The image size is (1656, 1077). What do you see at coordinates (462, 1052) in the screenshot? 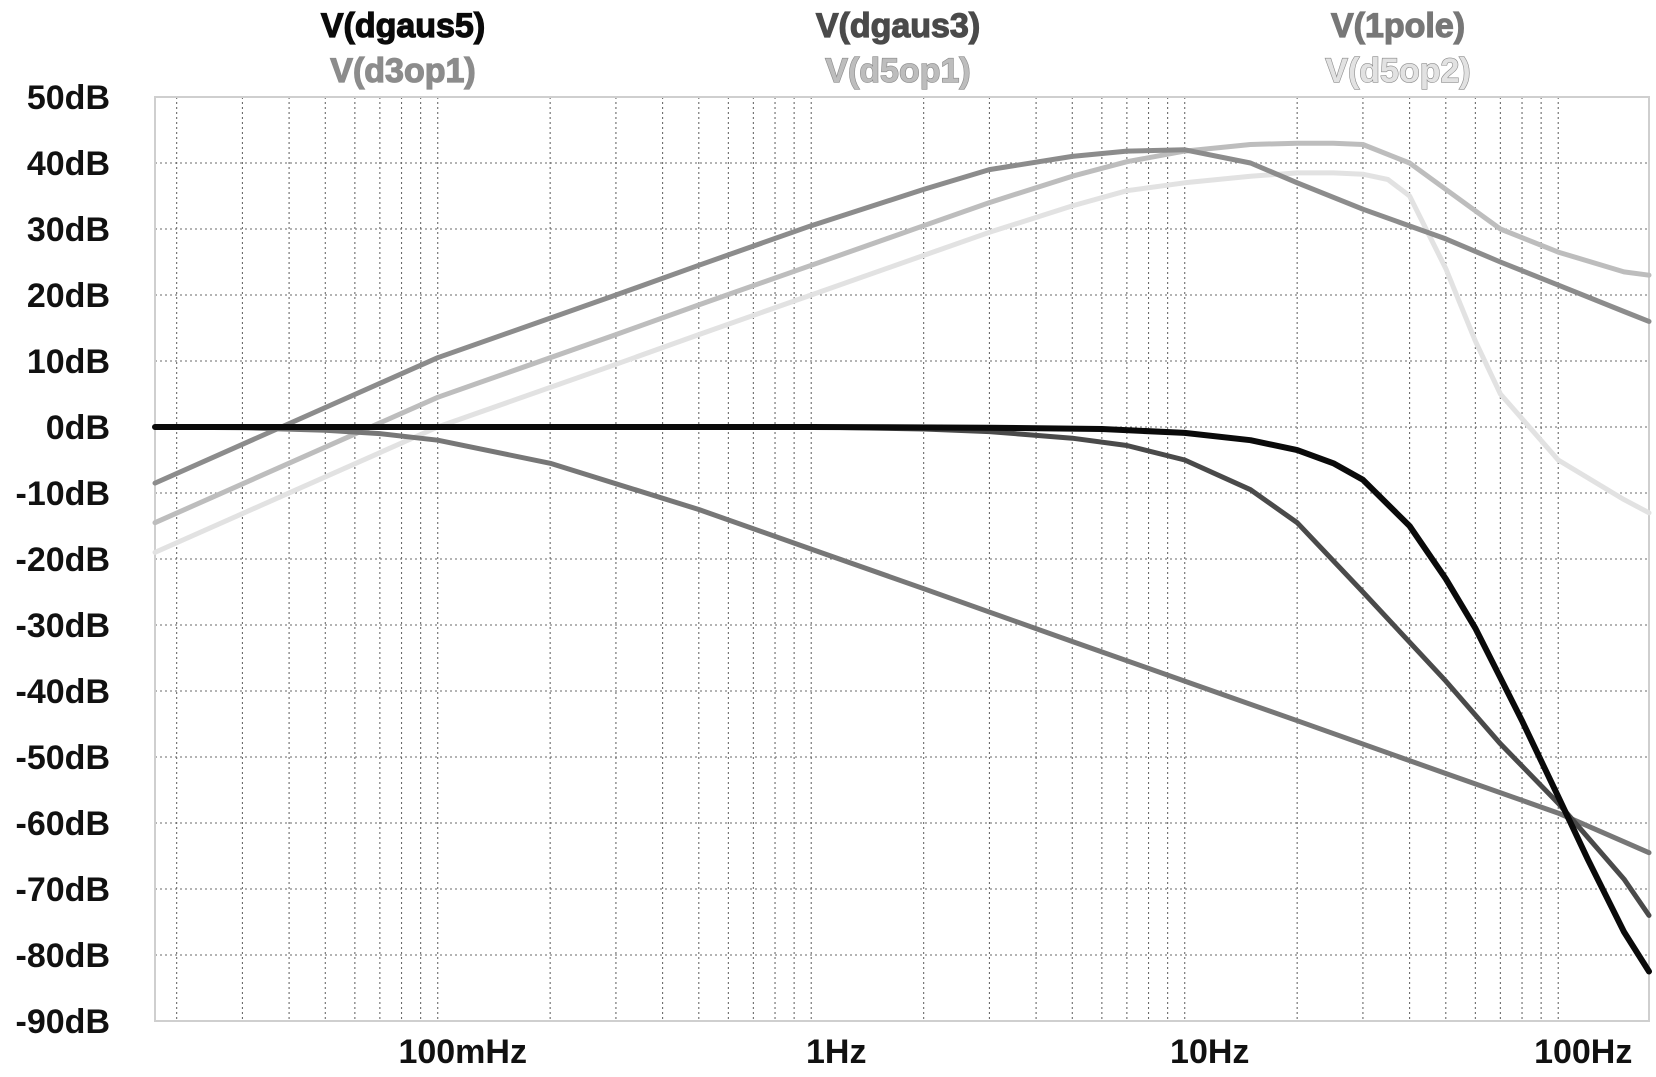
I see `x-tick-label: 100mHz` at bounding box center [462, 1052].